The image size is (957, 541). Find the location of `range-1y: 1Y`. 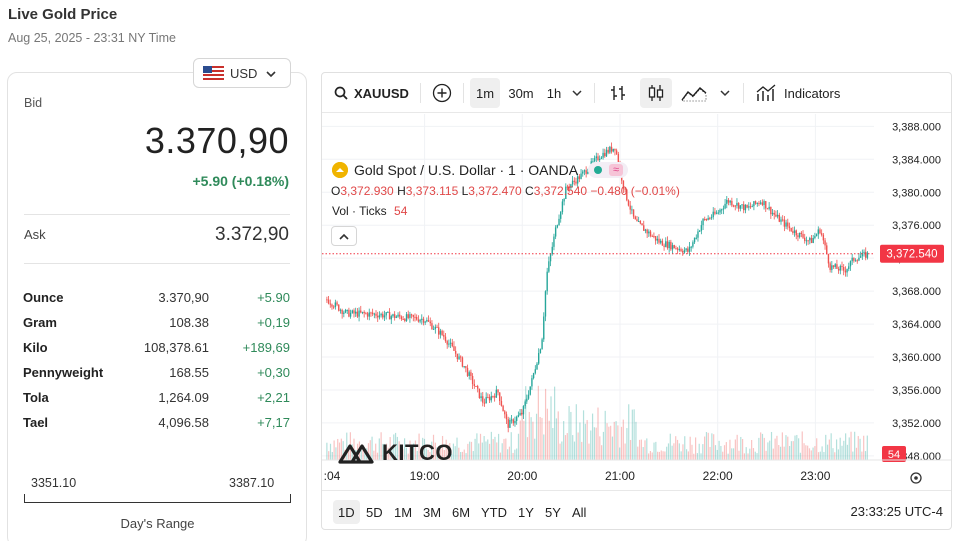

range-1y: 1Y is located at coordinates (526, 512).